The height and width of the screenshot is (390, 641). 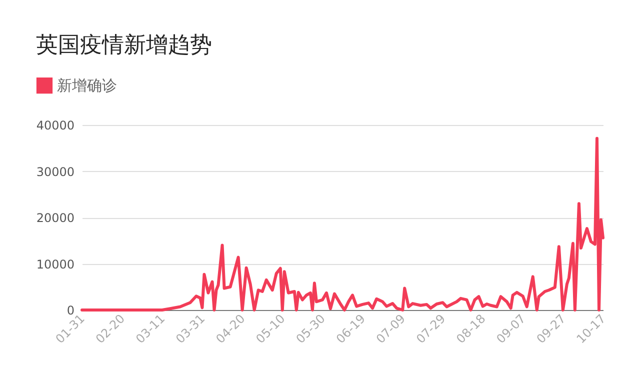 I want to click on legend-label: 新增确诊, so click(x=87, y=85).